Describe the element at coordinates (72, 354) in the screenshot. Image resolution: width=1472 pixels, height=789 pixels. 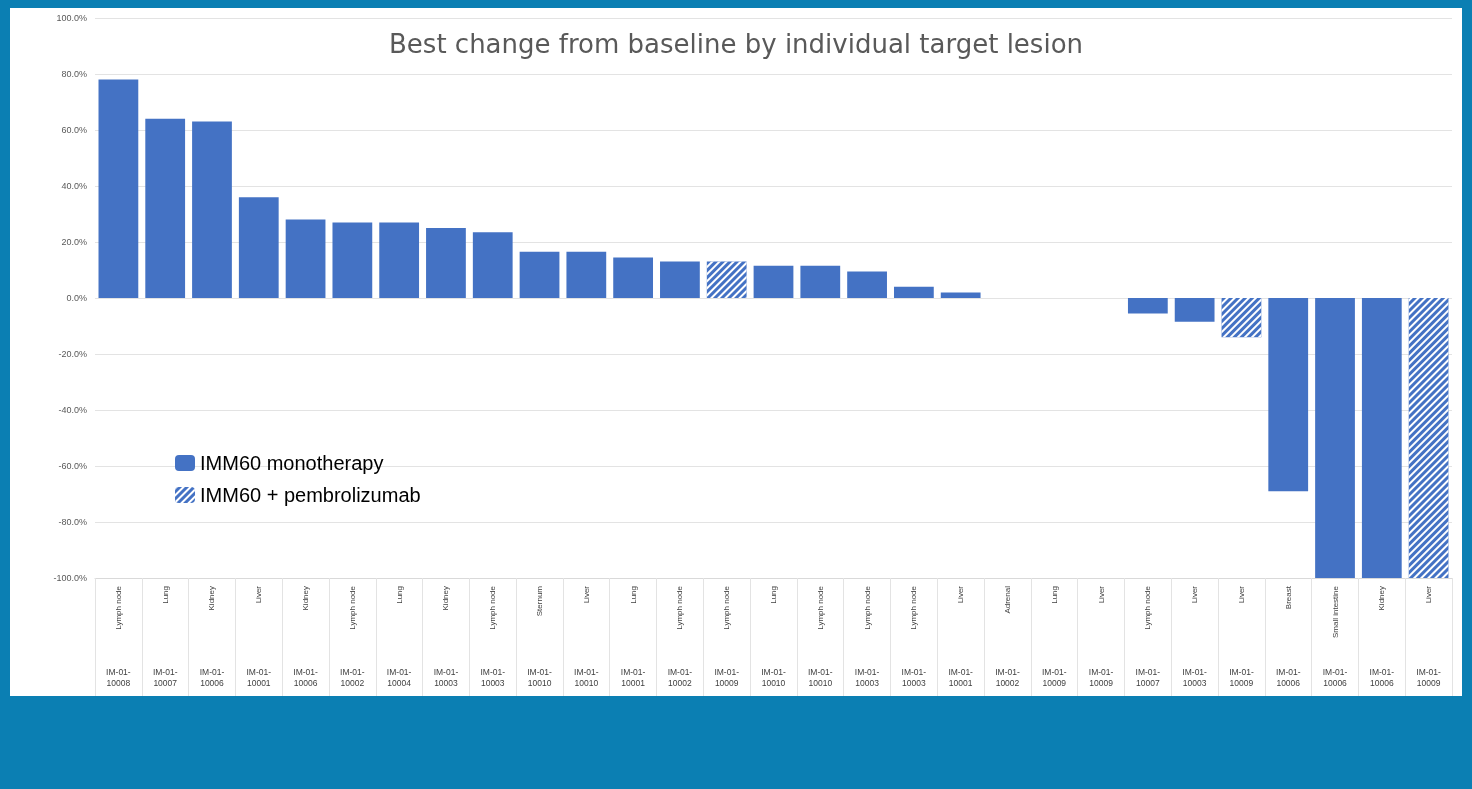
I see `y-tick-label: -20.0%` at that location.